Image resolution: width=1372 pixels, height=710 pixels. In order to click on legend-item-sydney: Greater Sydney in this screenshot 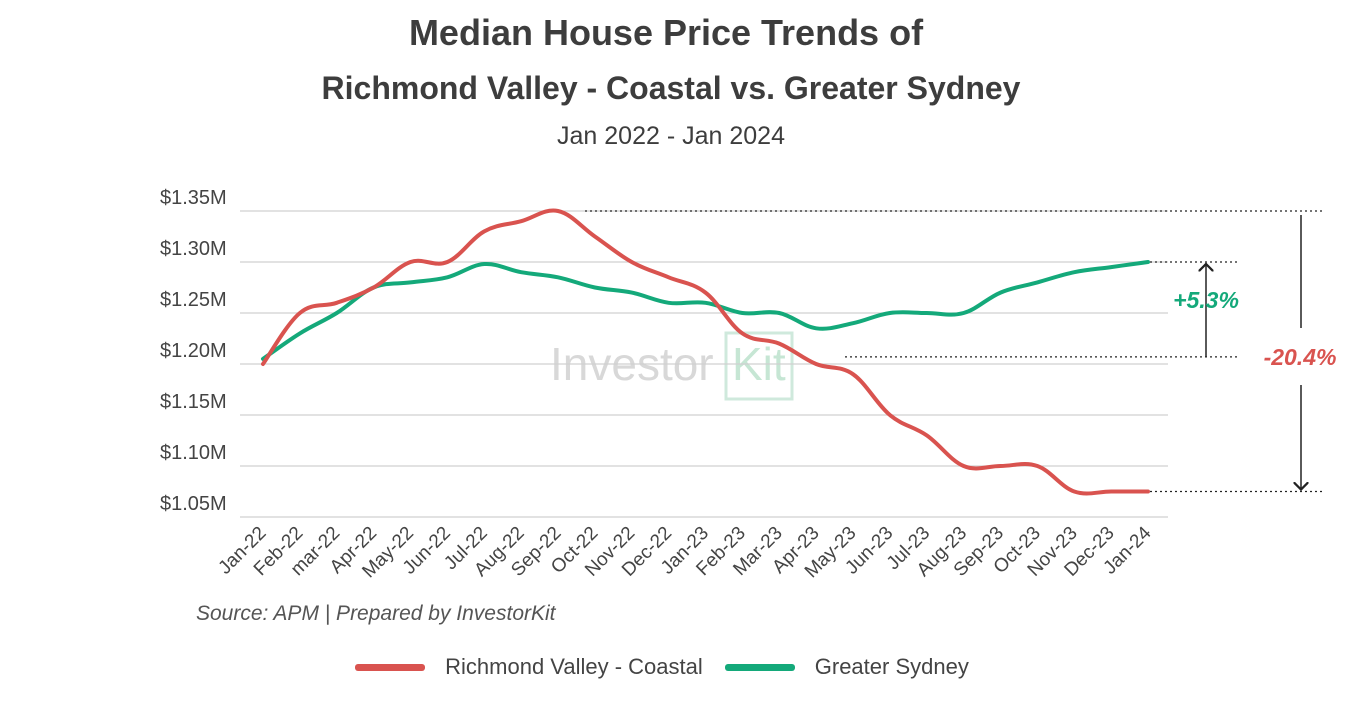, I will do `click(846, 667)`.